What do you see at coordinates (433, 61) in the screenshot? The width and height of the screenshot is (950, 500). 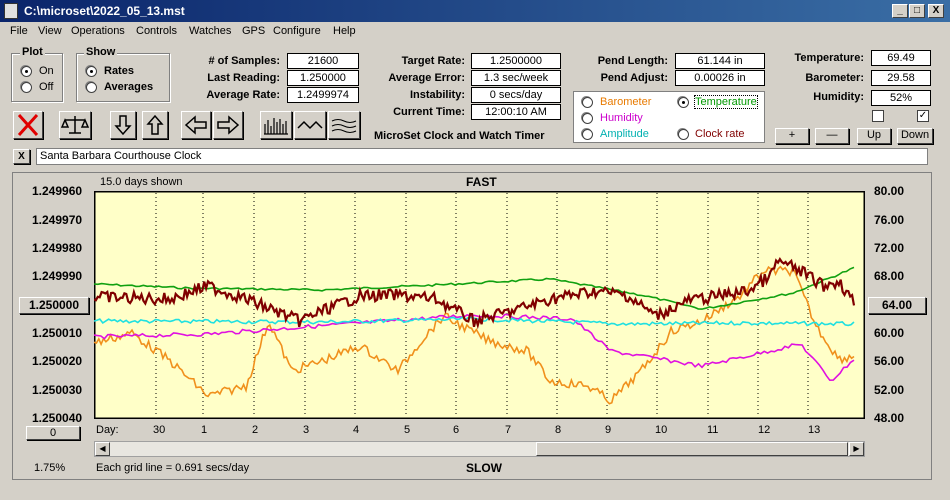 I see `target-rate-label: Target Rate:` at bounding box center [433, 61].